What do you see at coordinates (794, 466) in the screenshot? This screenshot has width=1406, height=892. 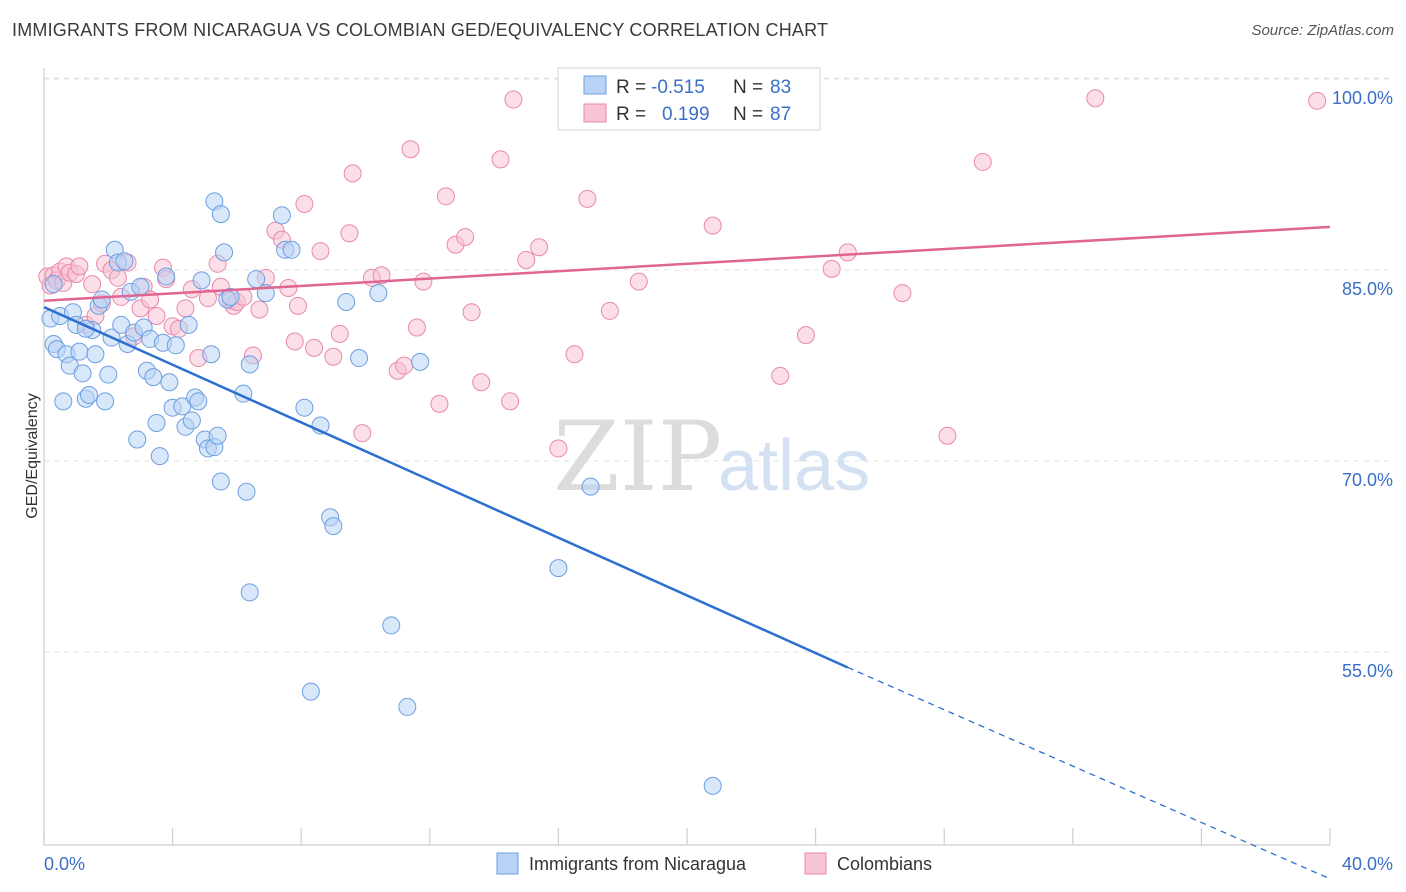 I see `watermark-atlas: atlas` at bounding box center [794, 466].